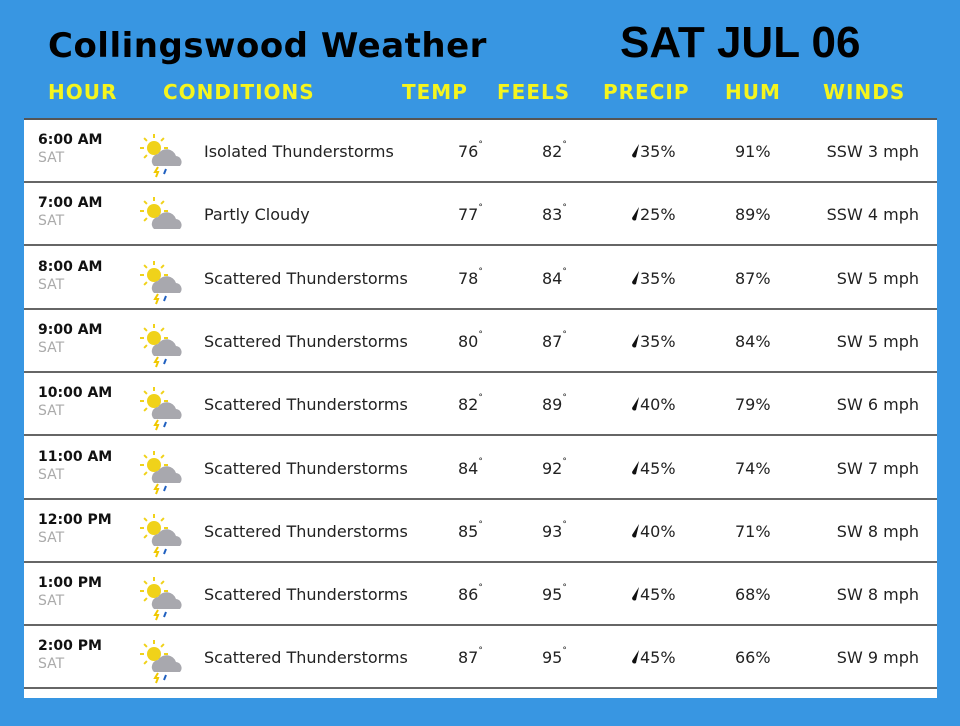 This screenshot has height=726, width=960. I want to click on humidity-value: 84%, so click(753, 341).